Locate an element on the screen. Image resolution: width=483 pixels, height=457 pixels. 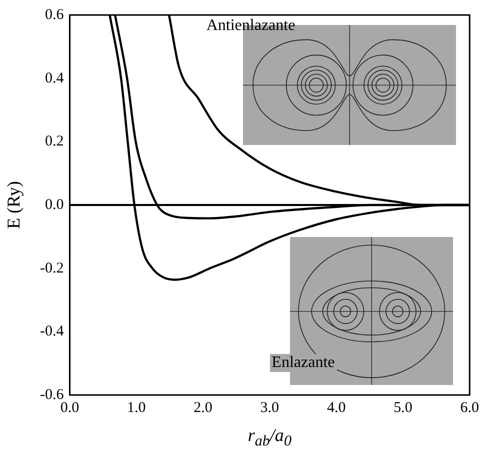
x-tick-label: 6.0 is located at coordinates (469, 408).